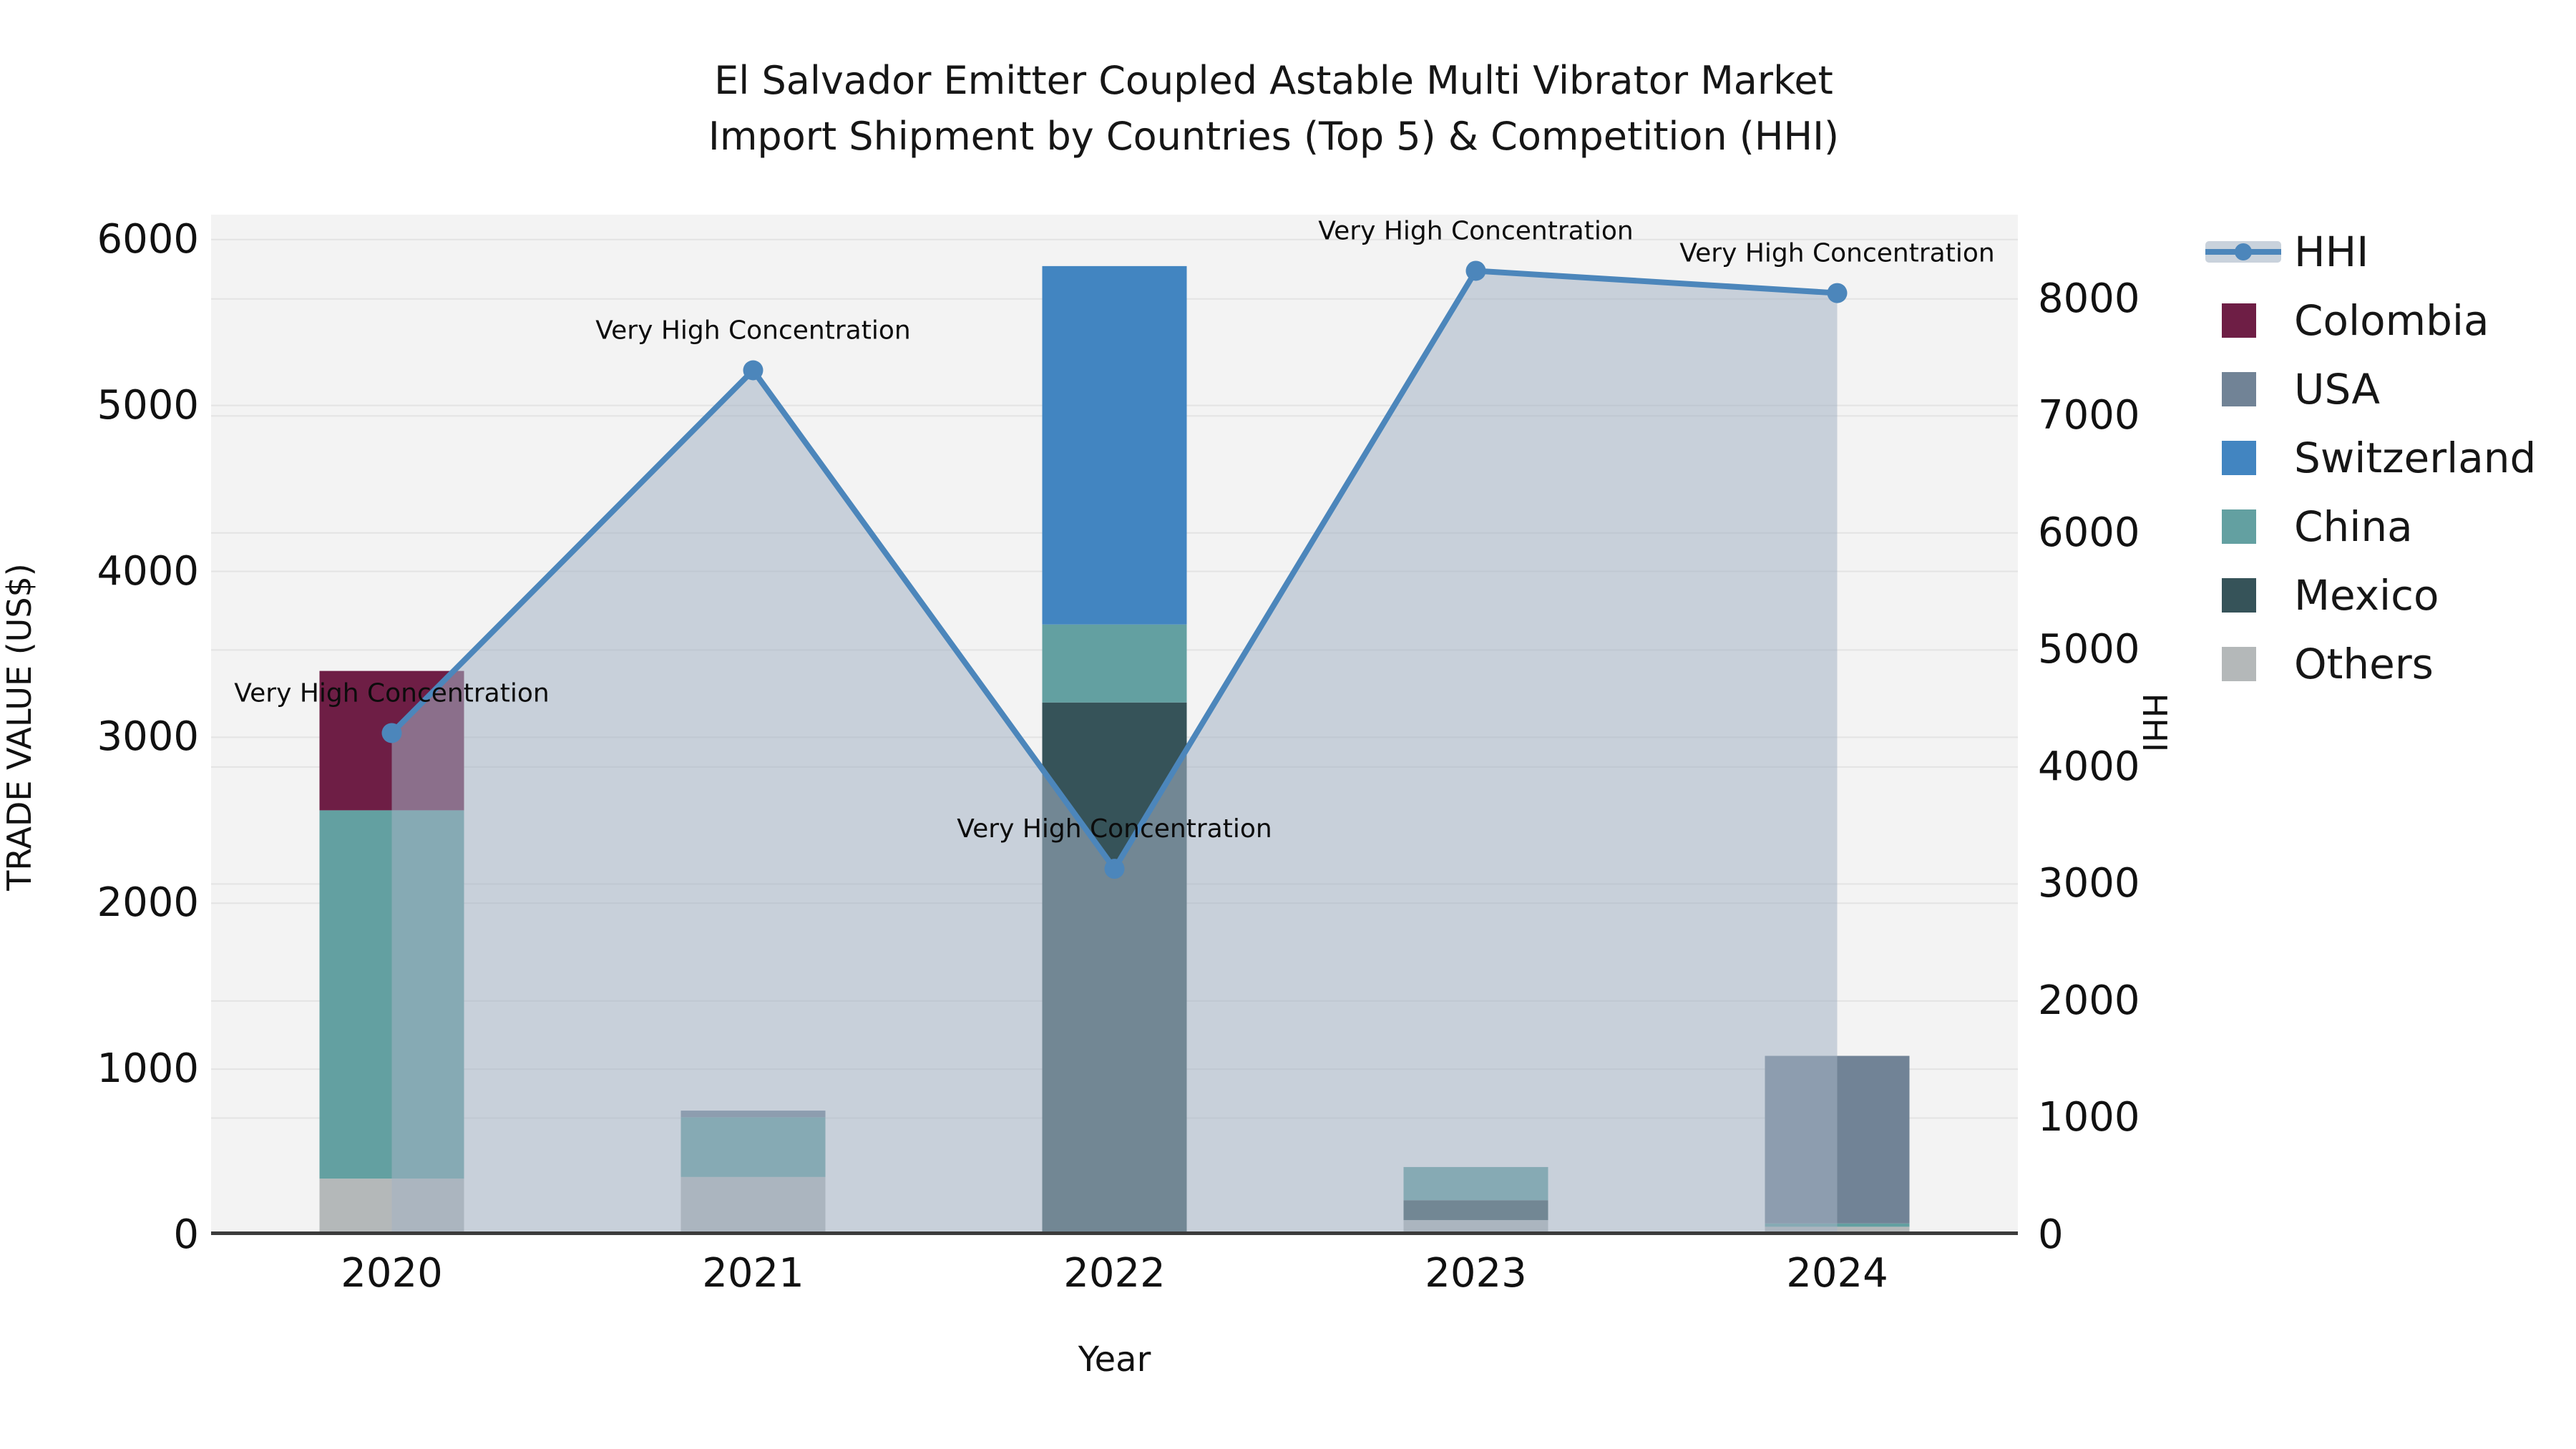 Image resolution: width=2576 pixels, height=1449 pixels. What do you see at coordinates (2353, 526) in the screenshot?
I see `legend-label-china: China` at bounding box center [2353, 526].